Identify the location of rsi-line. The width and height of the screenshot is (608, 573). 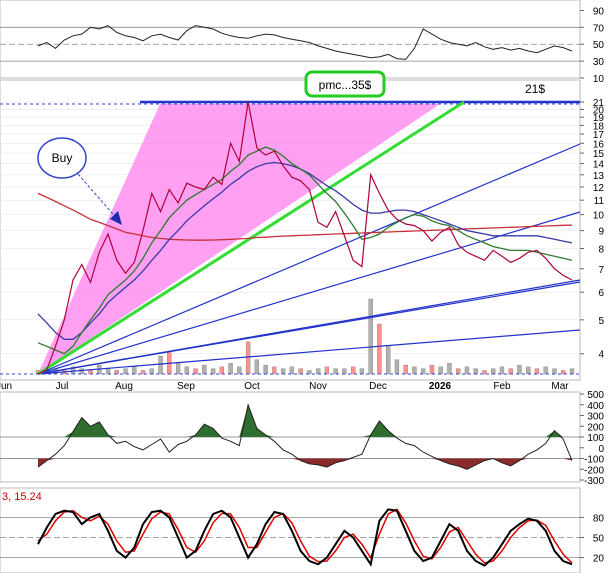
(305, 42).